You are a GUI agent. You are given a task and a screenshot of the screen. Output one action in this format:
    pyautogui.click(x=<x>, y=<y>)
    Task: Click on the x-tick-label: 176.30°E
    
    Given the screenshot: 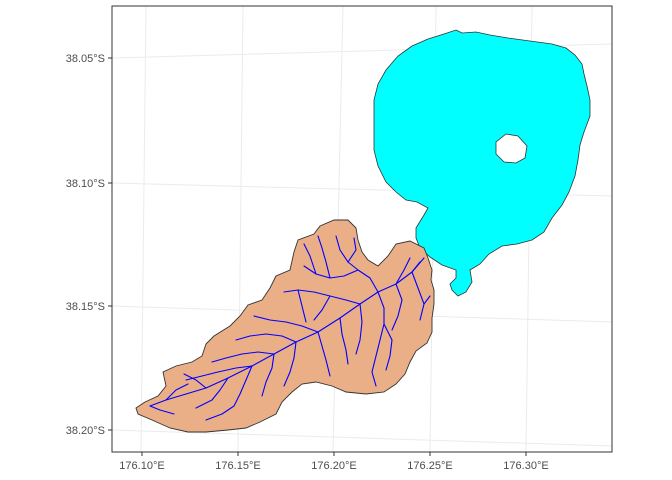 What is the action you would take?
    pyautogui.click(x=525, y=466)
    